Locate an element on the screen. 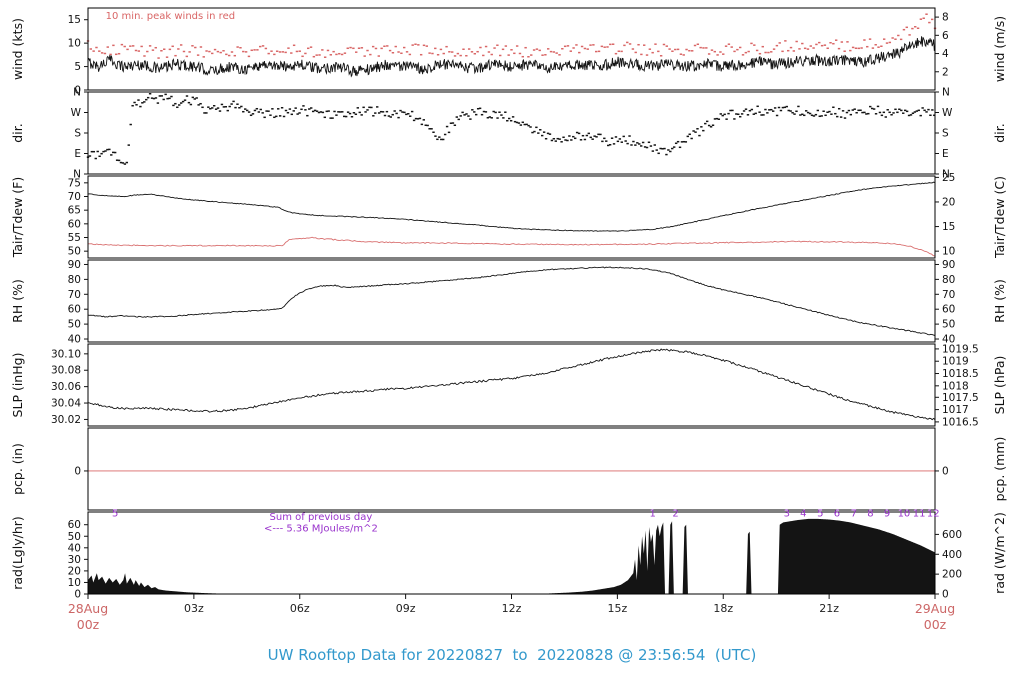  x-date-start-line2: 00z is located at coordinates (88, 624).